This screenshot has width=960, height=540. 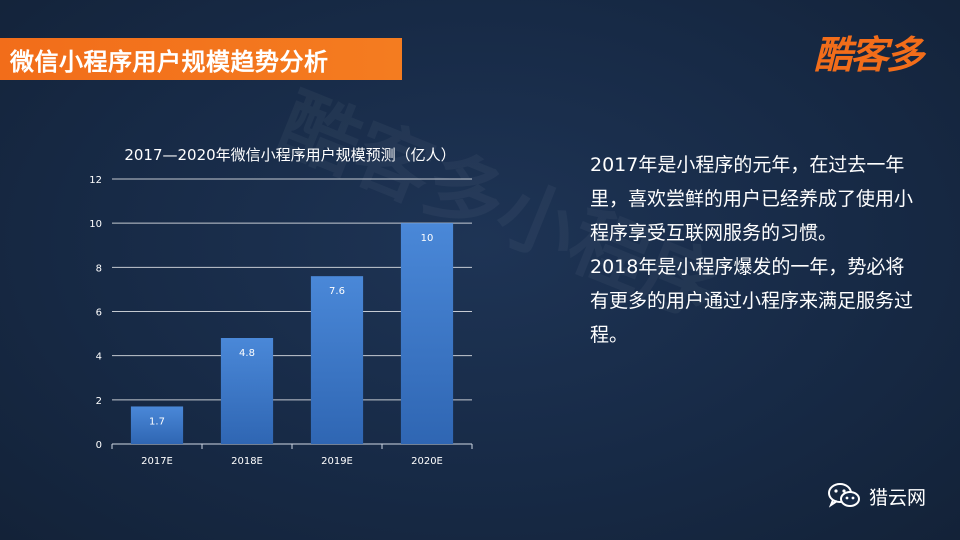 I want to click on bar-2019E, so click(x=337, y=360).